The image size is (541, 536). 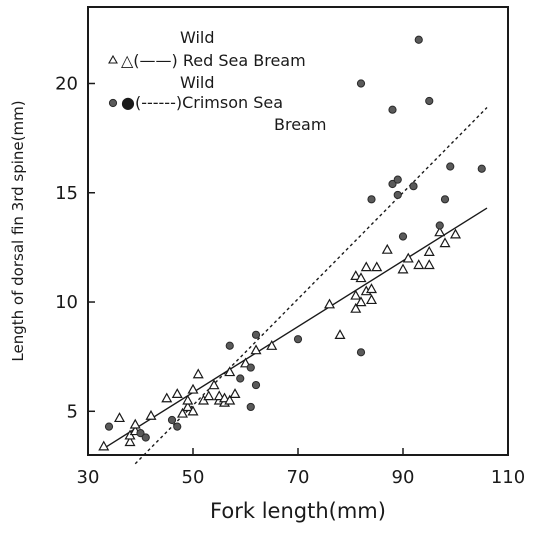 I want to click on legend-crimson-line2: ●(------)Crimson Sea, so click(x=202, y=102).